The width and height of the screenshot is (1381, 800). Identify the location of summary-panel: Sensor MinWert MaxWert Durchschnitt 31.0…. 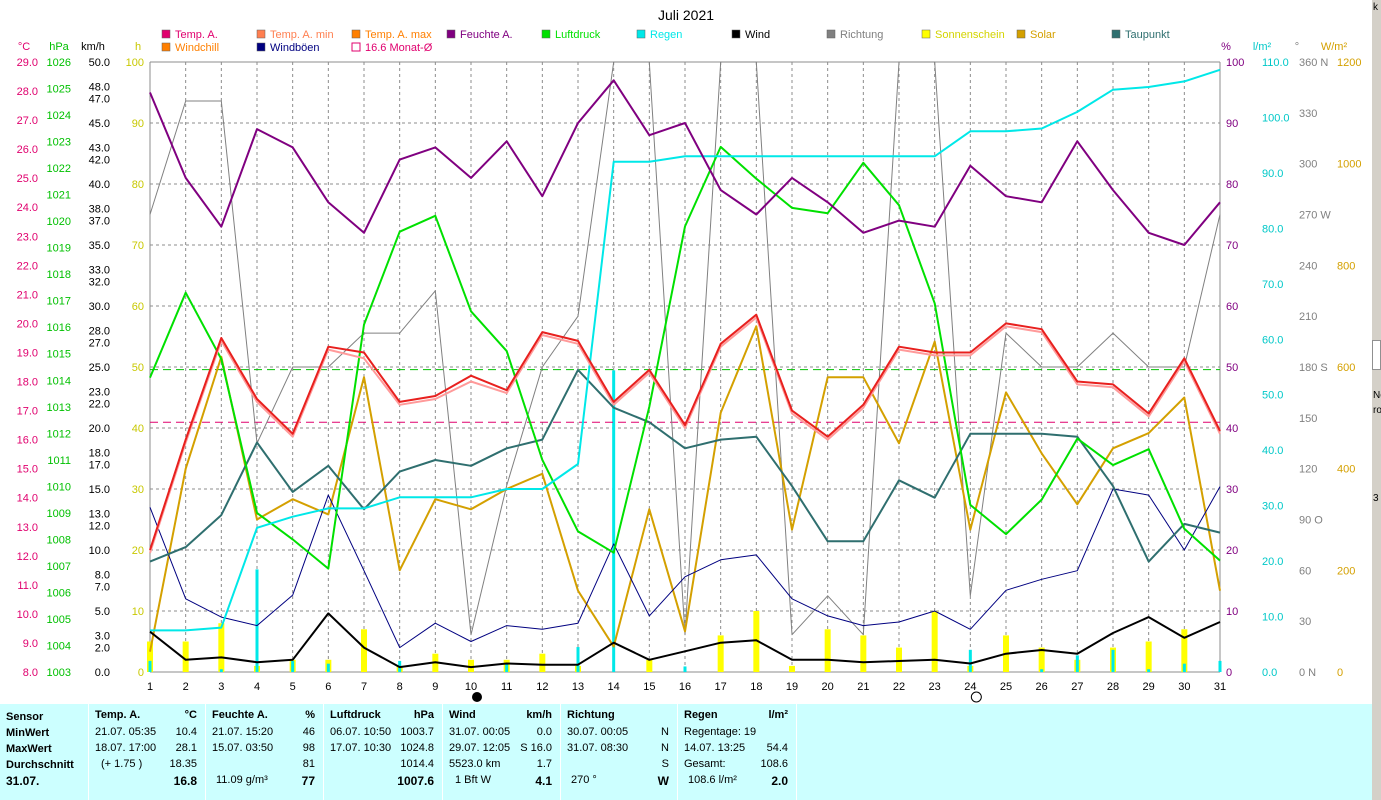
(686, 752).